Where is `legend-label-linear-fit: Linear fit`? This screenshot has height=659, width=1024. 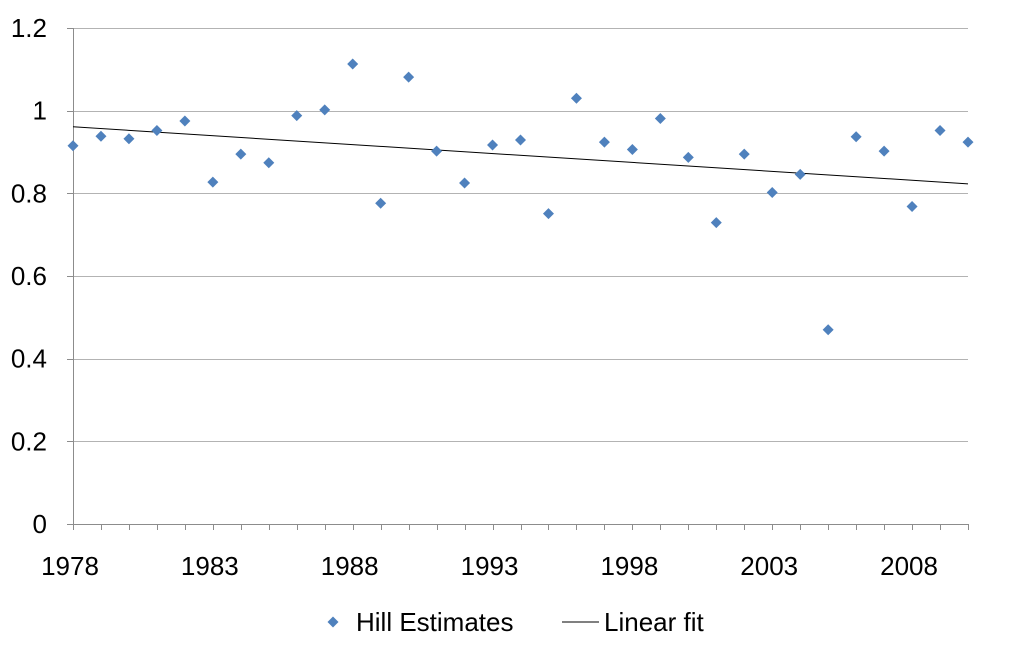
legend-label-linear-fit: Linear fit is located at coordinates (654, 622).